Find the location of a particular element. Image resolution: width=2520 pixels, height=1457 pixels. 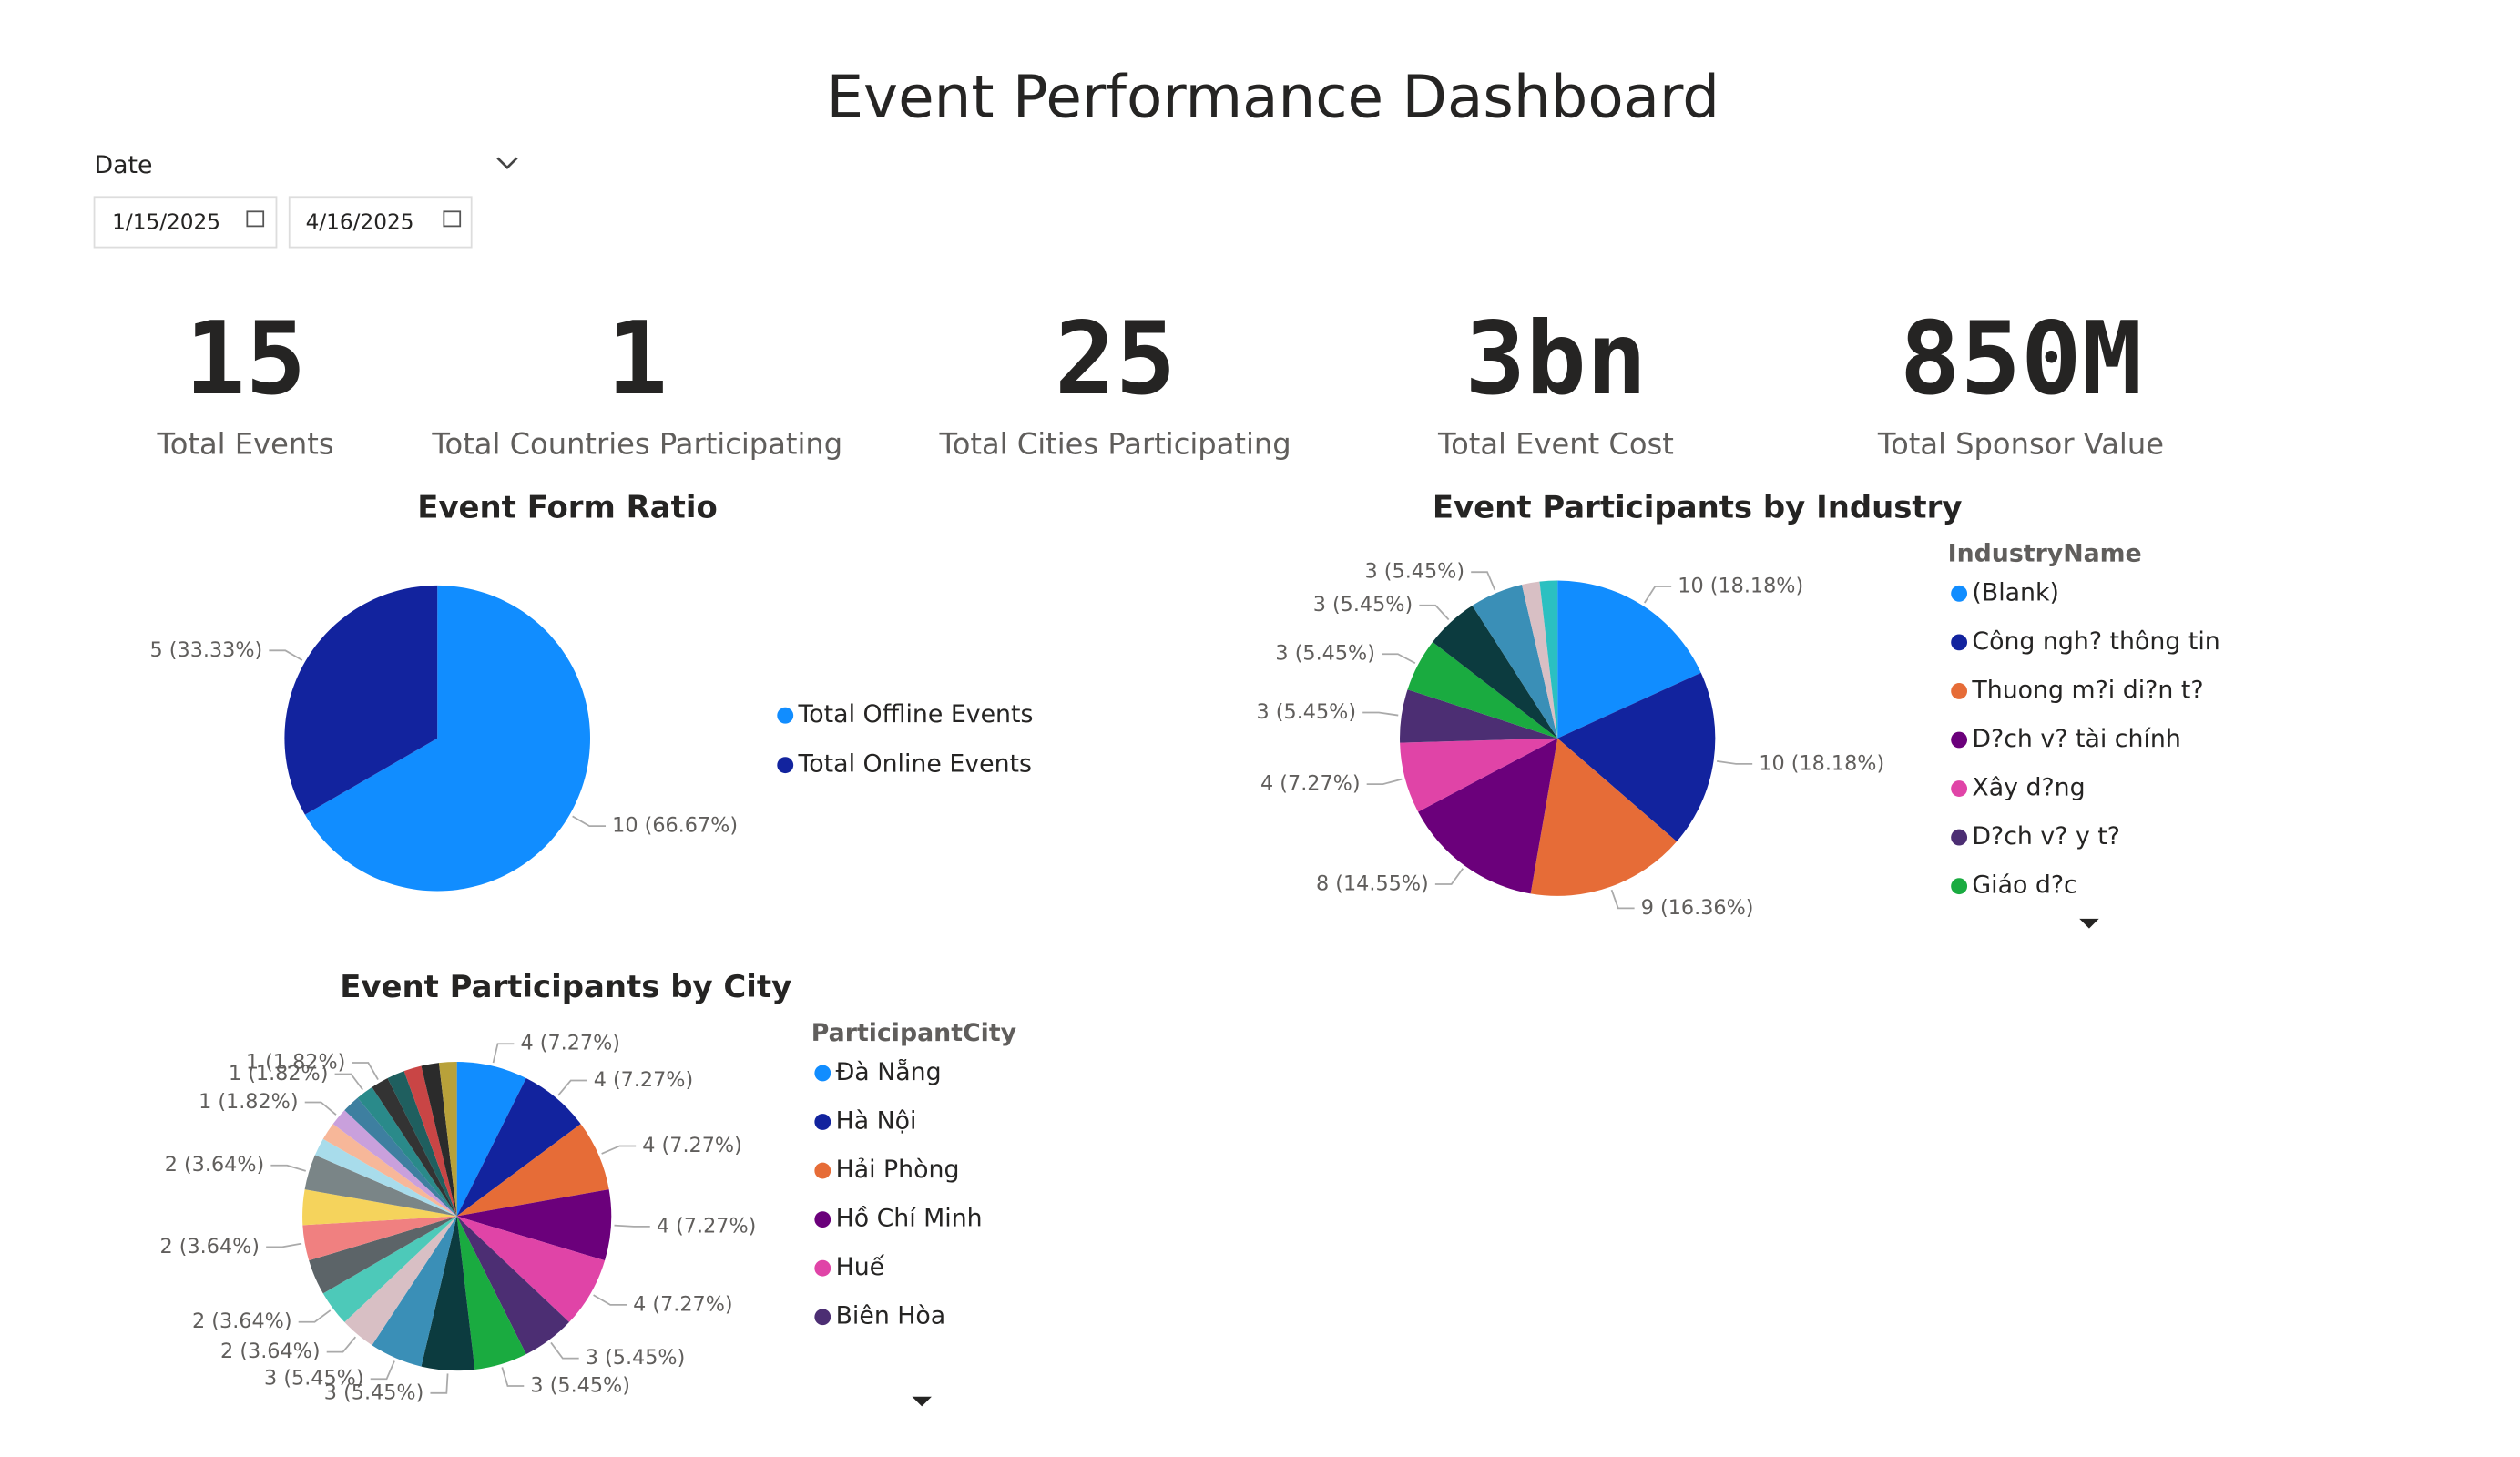

end-date-box is located at coordinates (380, 223).